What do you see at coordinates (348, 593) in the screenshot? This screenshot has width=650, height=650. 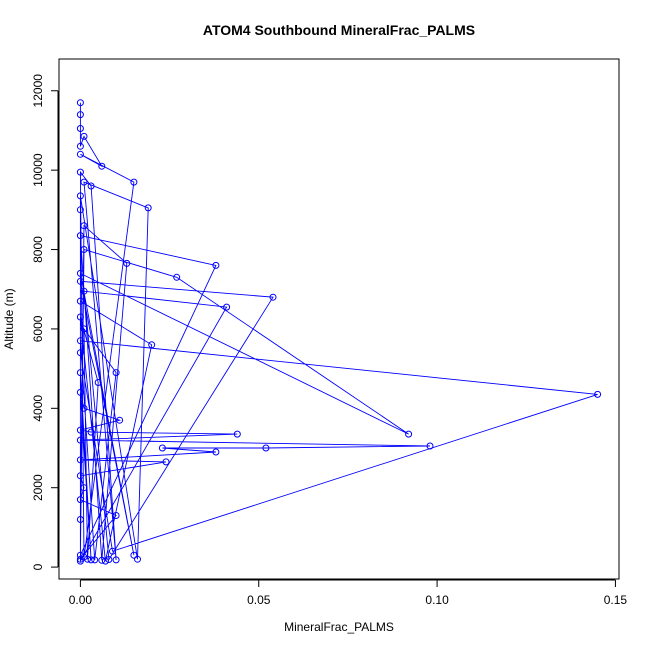 I see `x-axis: 0.00 0.05 0.10 0.15` at bounding box center [348, 593].